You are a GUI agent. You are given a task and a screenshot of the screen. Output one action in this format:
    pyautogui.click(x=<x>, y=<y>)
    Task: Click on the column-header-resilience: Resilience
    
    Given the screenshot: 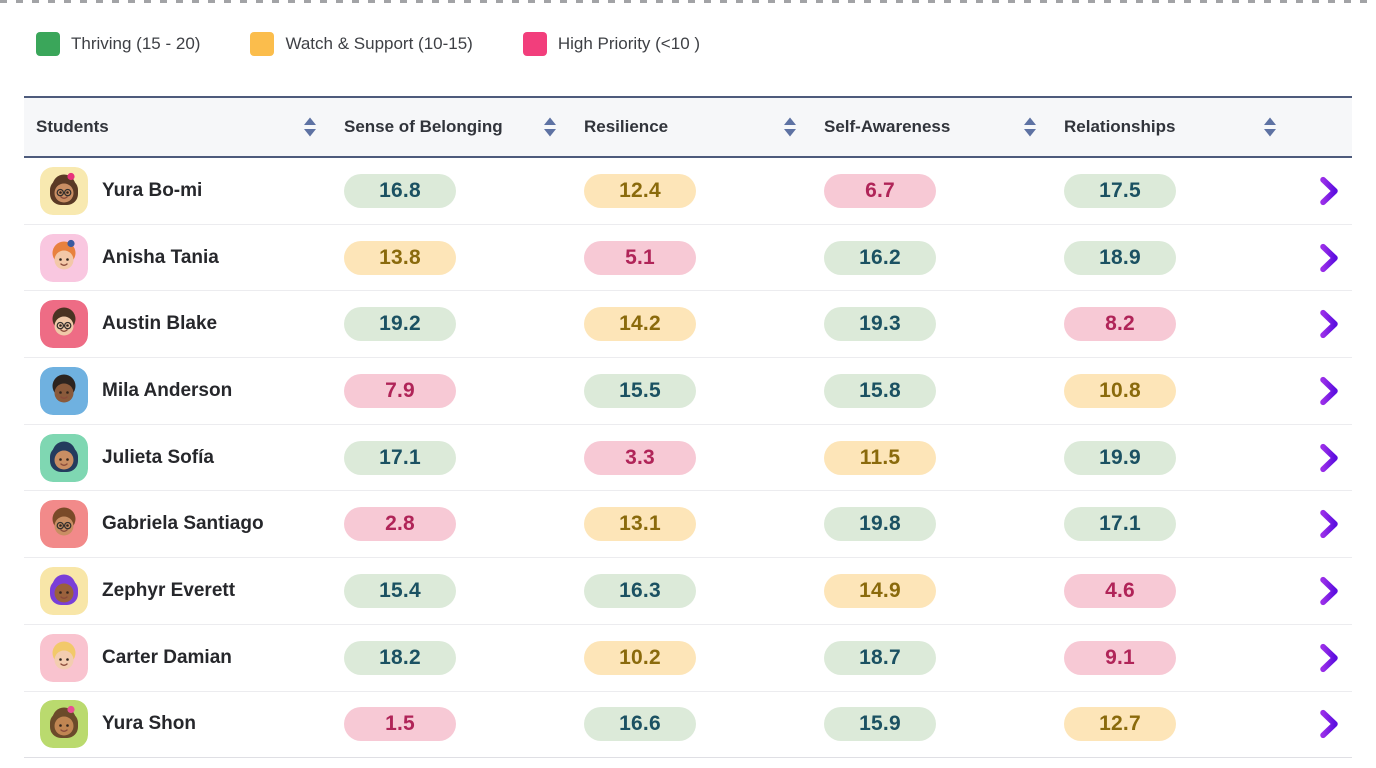 What is the action you would take?
    pyautogui.click(x=690, y=127)
    